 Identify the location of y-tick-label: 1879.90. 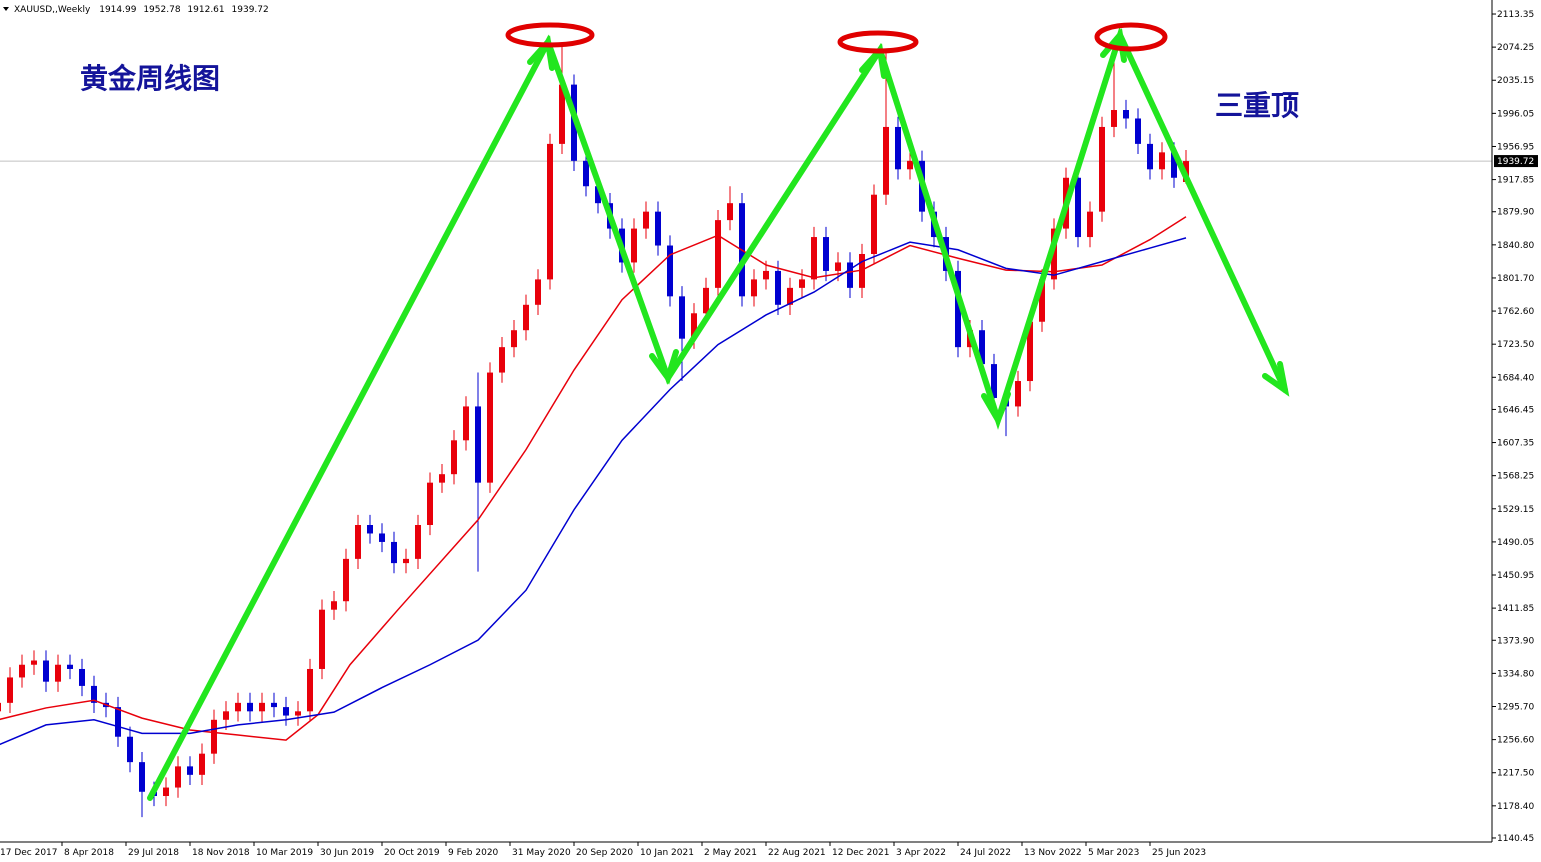
(1515, 213).